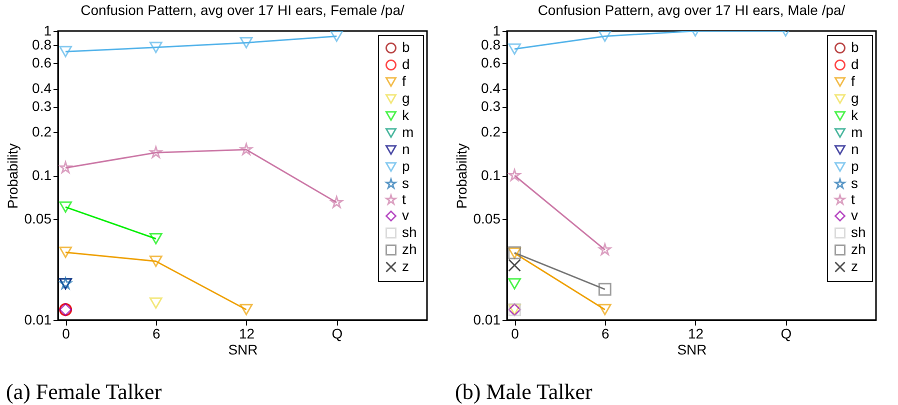 The height and width of the screenshot is (405, 898). I want to click on chart-title: Confusion Pattern, avg over 17 HI ears, Male /pa/, so click(692, 10).